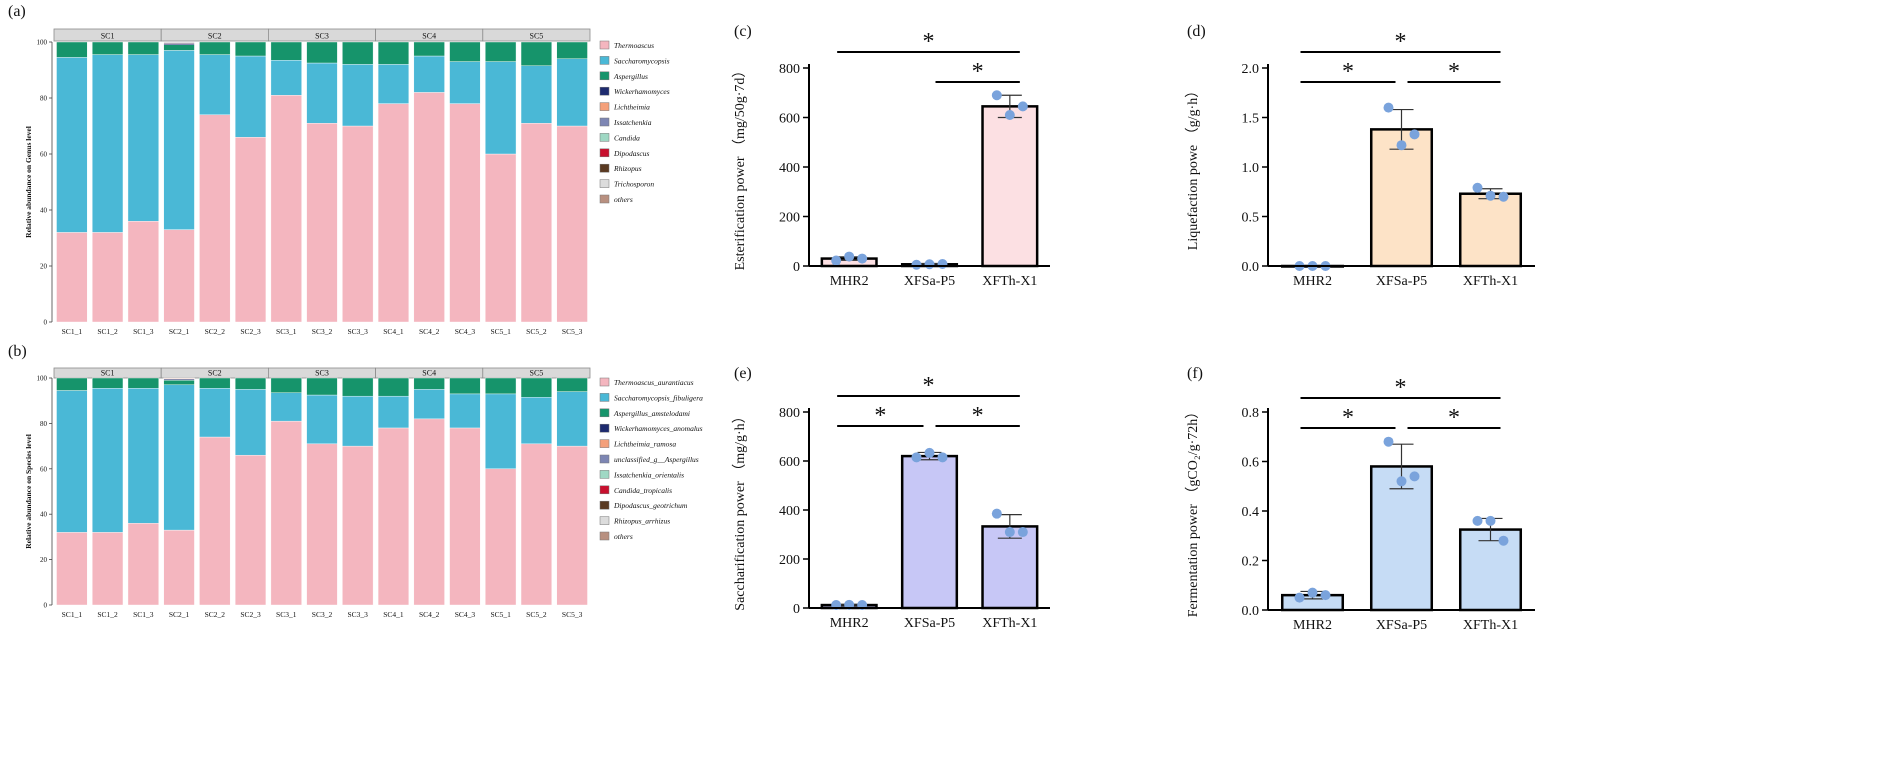 The width and height of the screenshot is (1901, 767). I want to click on legend-label: Saccharomycopsis_fibuligera, so click(658, 397).